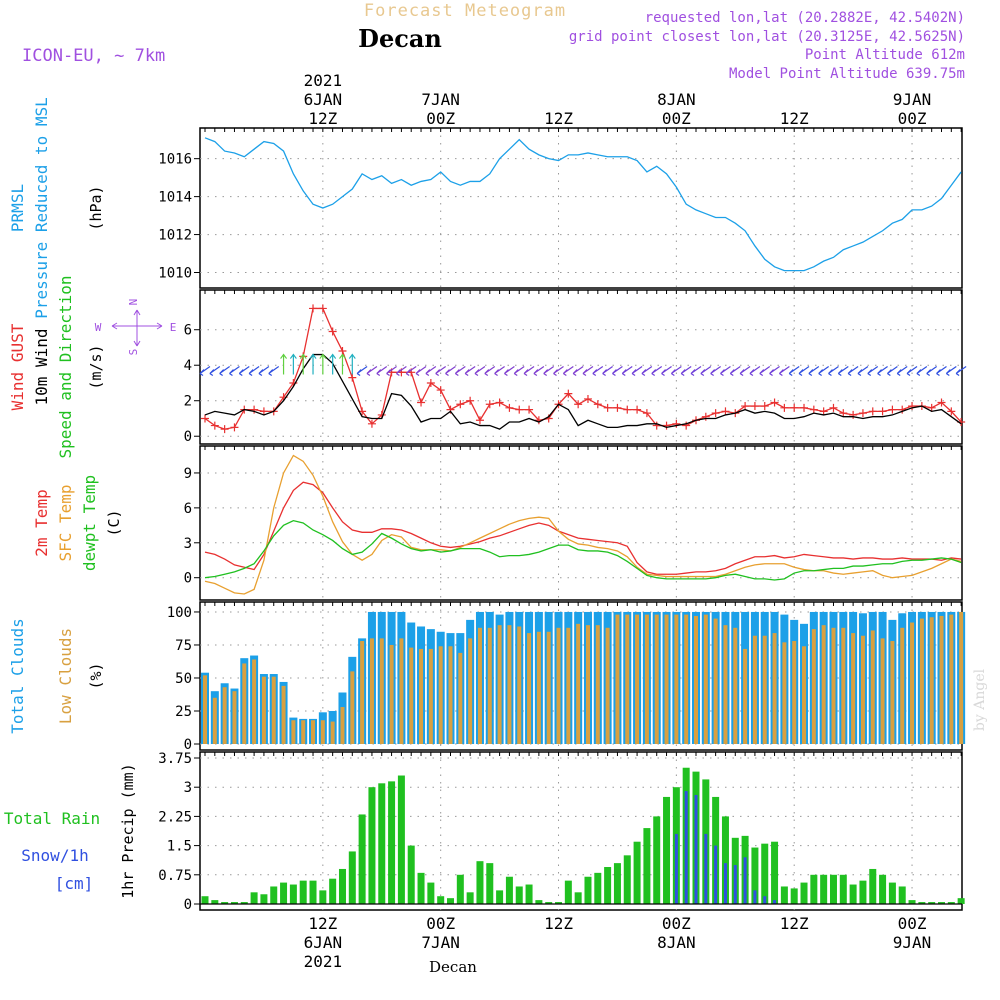 This screenshot has height=1000, width=1000. I want to click on compass-vertical, so click(137, 328).